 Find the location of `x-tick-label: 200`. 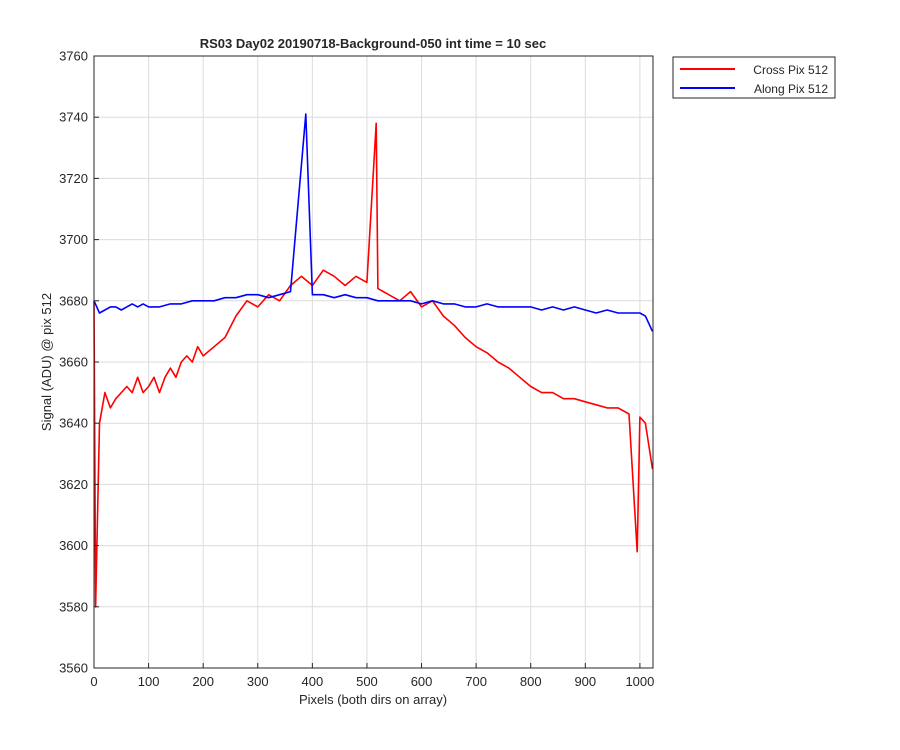

x-tick-label: 200 is located at coordinates (203, 681).